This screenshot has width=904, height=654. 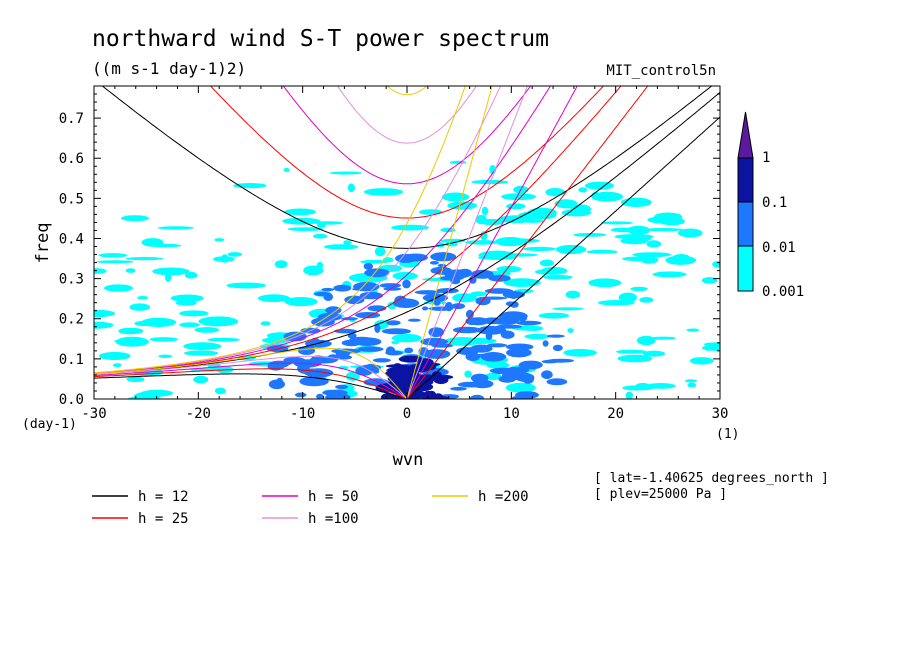 I want to click on x-tick-label: 0, so click(x=407, y=414).